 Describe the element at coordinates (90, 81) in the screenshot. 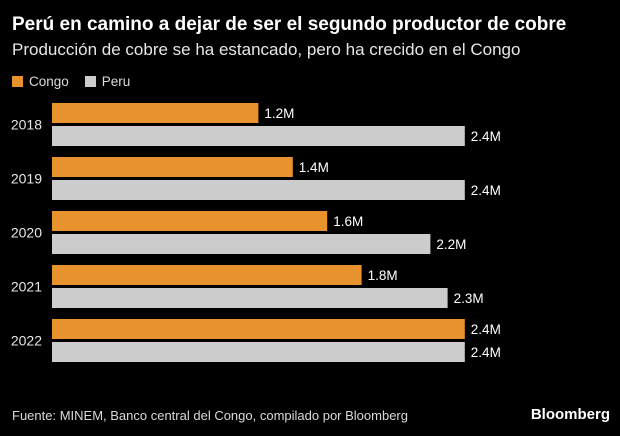

I see `legend-swatch-peru` at that location.